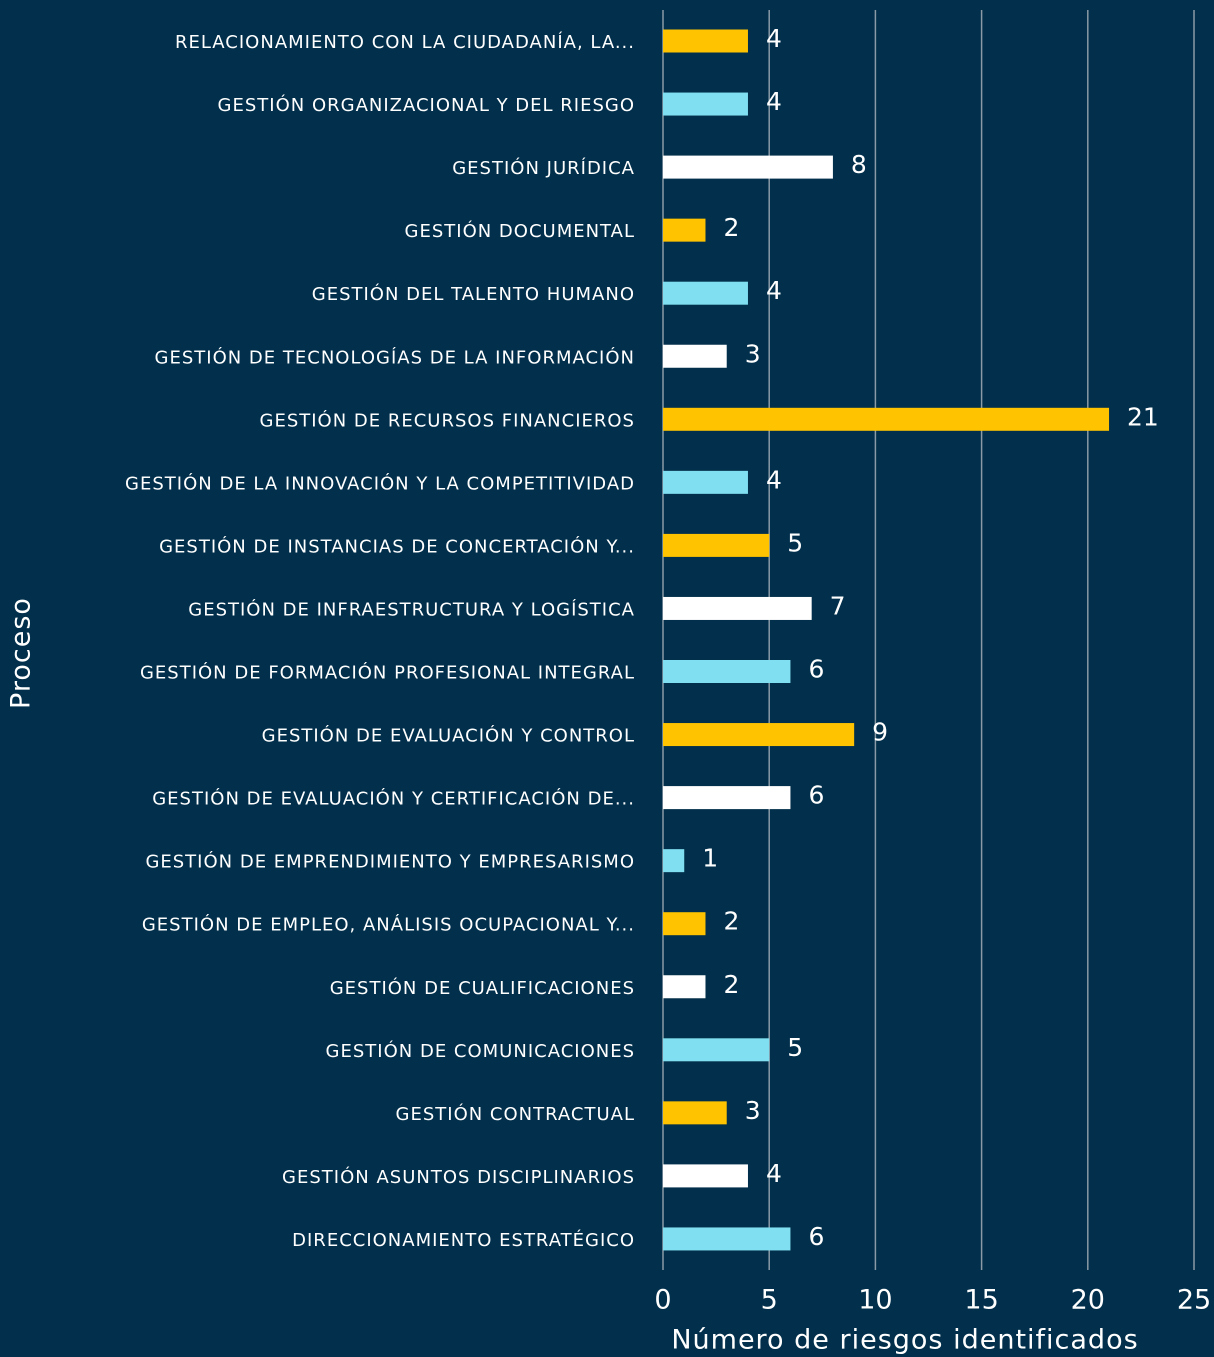 Image resolution: width=1214 pixels, height=1357 pixels. Describe the element at coordinates (981, 1300) in the screenshot. I see `x-tick-label: 15` at that location.